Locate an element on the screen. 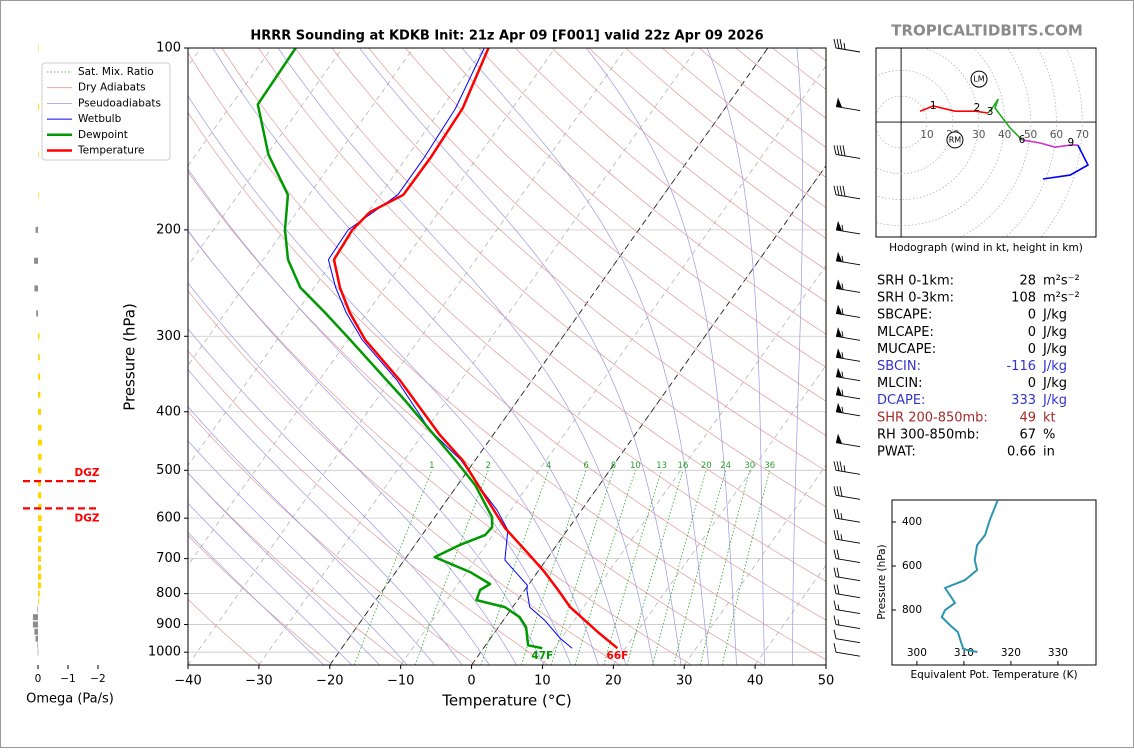 The width and height of the screenshot is (1134, 752). theta-y-tick-label: 600 is located at coordinates (912, 566).